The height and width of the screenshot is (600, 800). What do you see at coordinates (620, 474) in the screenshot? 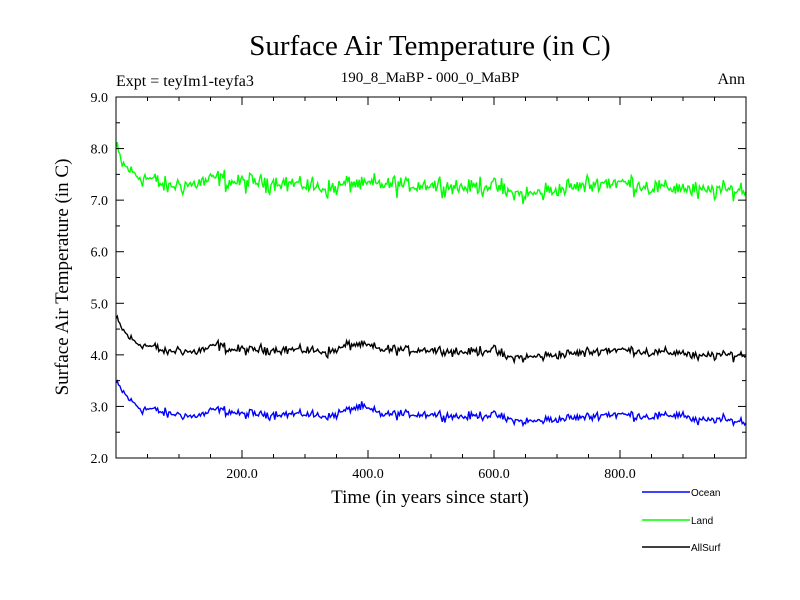
I see `x-tick-label: 800.0` at bounding box center [620, 474].